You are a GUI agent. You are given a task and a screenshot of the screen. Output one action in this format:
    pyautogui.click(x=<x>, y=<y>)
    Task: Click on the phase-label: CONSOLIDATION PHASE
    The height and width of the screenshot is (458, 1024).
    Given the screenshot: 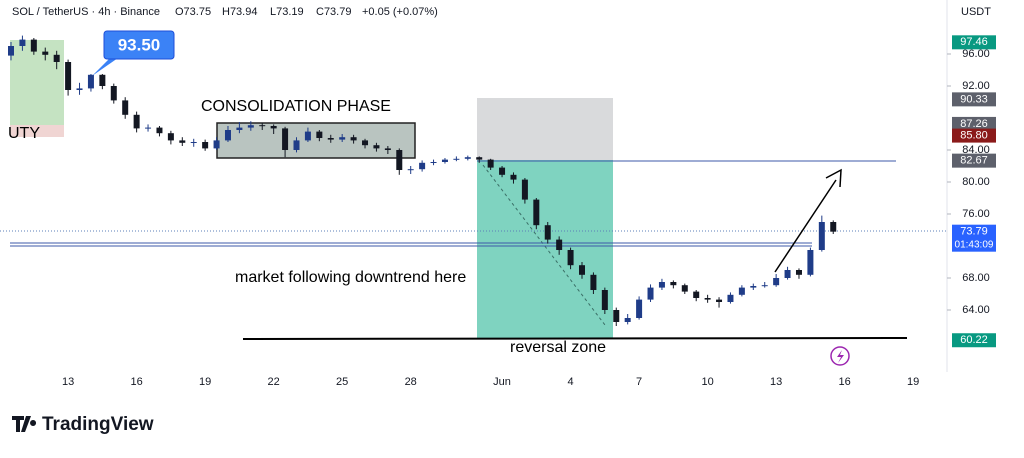 What is the action you would take?
    pyautogui.click(x=296, y=106)
    